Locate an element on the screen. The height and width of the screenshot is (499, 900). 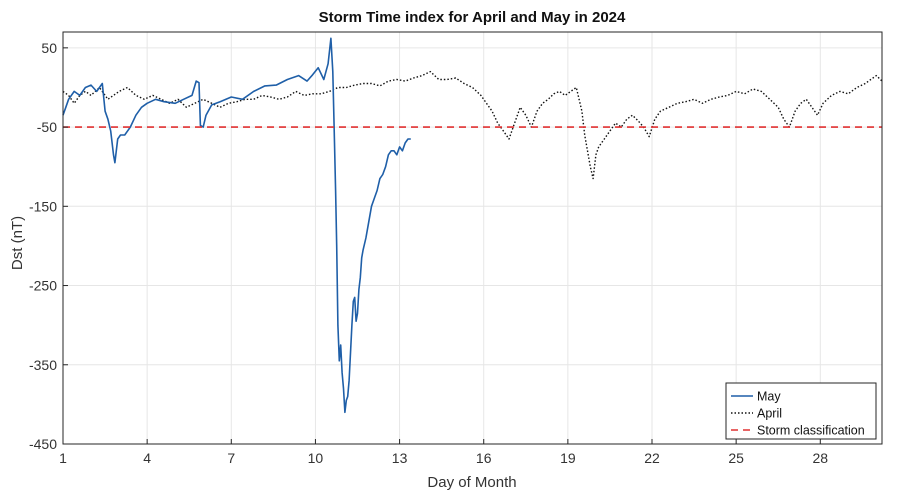
y-tick-label: -150 is located at coordinates (43, 206).